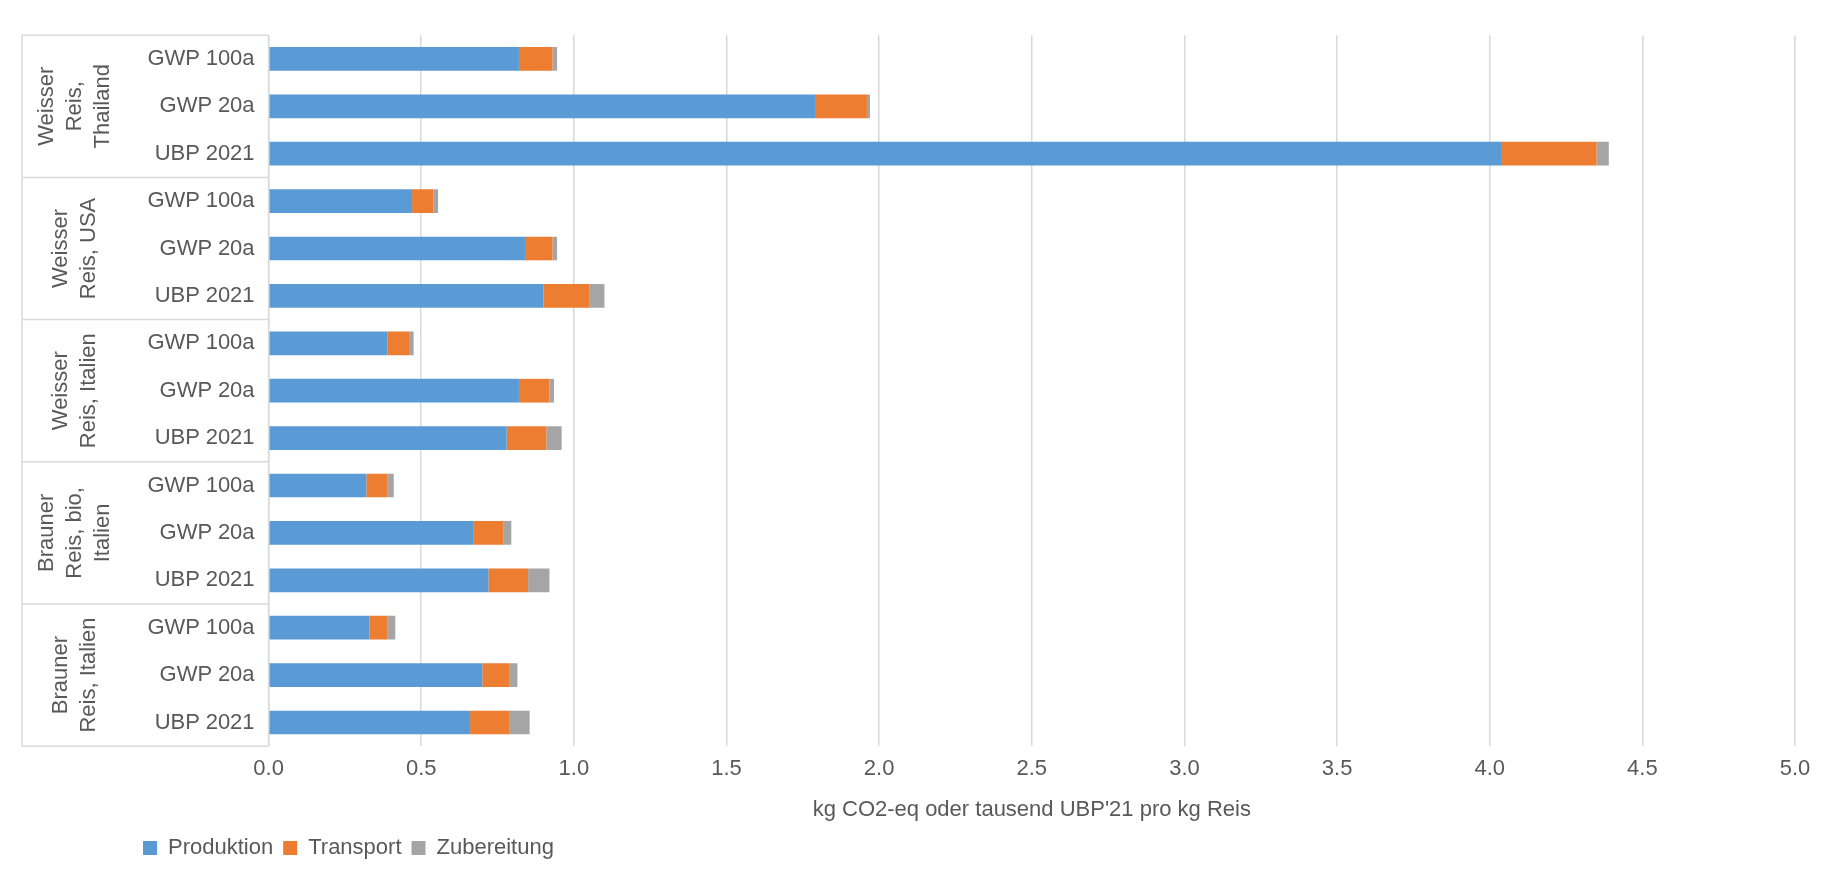  I want to click on x-tick-label: 2.5, so click(1032, 768).